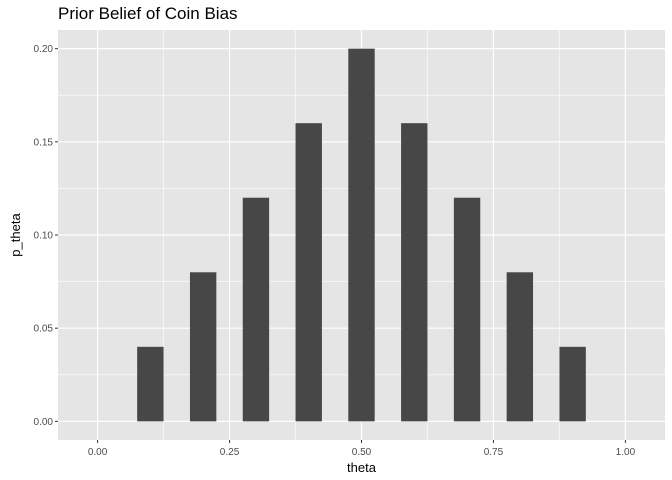 This screenshot has width=672, height=480. I want to click on y-axis-title: p_theta, so click(15, 235).